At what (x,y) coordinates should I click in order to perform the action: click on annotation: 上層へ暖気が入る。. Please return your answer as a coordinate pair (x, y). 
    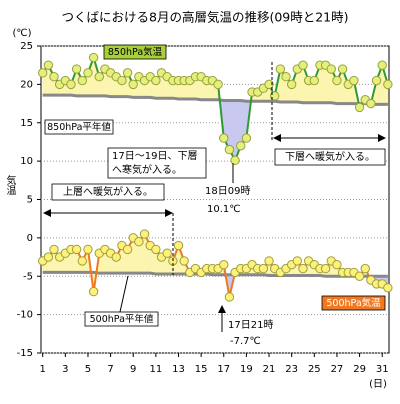
    Looking at the image, I should click on (108, 191).